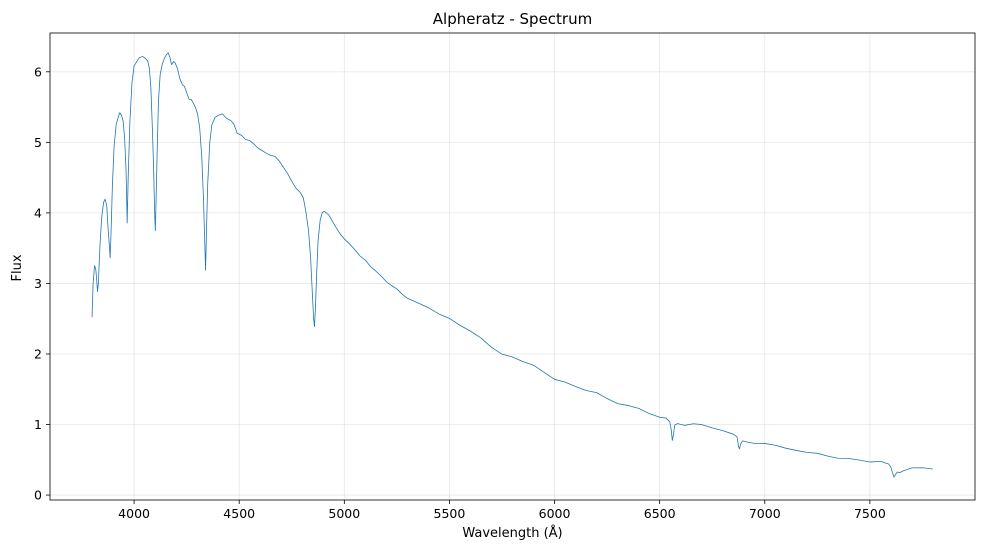  What do you see at coordinates (38, 283) in the screenshot?
I see `y-tick-label: 3` at bounding box center [38, 283].